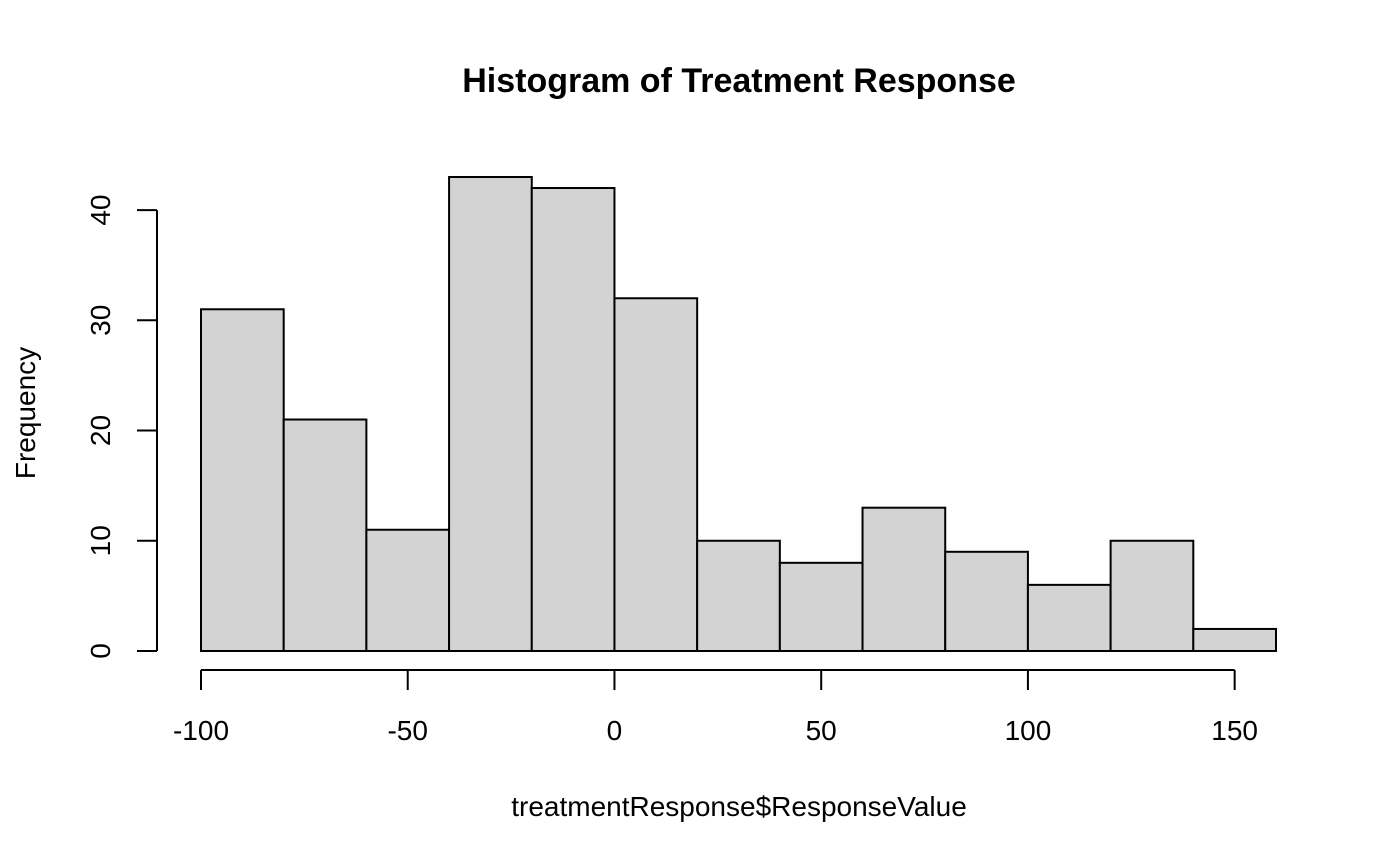  What do you see at coordinates (100, 209) in the screenshot?
I see `y-tick-label: 40` at bounding box center [100, 209].